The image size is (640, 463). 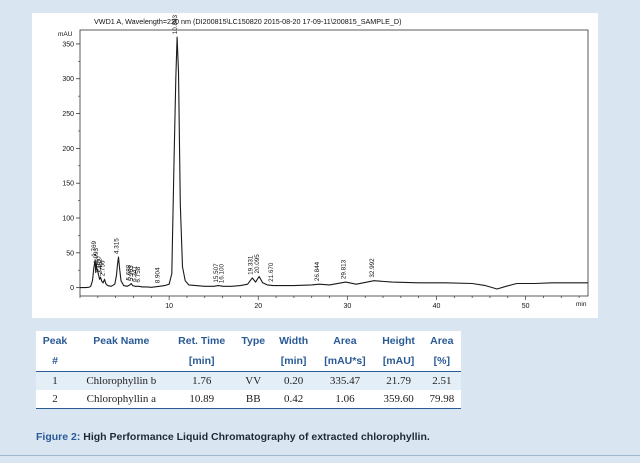 I want to click on col-unit-ret-time: [min], so click(x=201, y=361).